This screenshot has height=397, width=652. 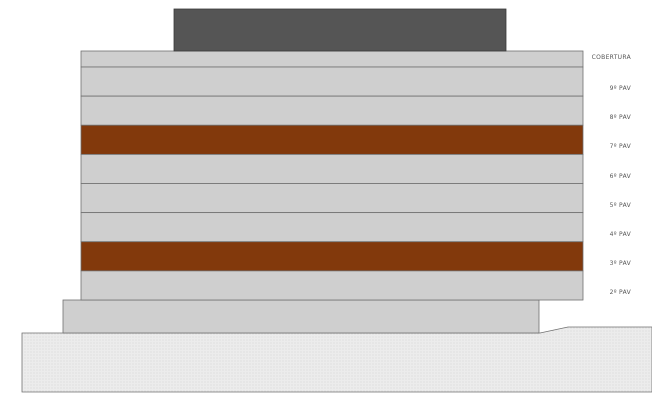 What do you see at coordinates (620, 292) in the screenshot?
I see `floor-label: 2º PAV` at bounding box center [620, 292].